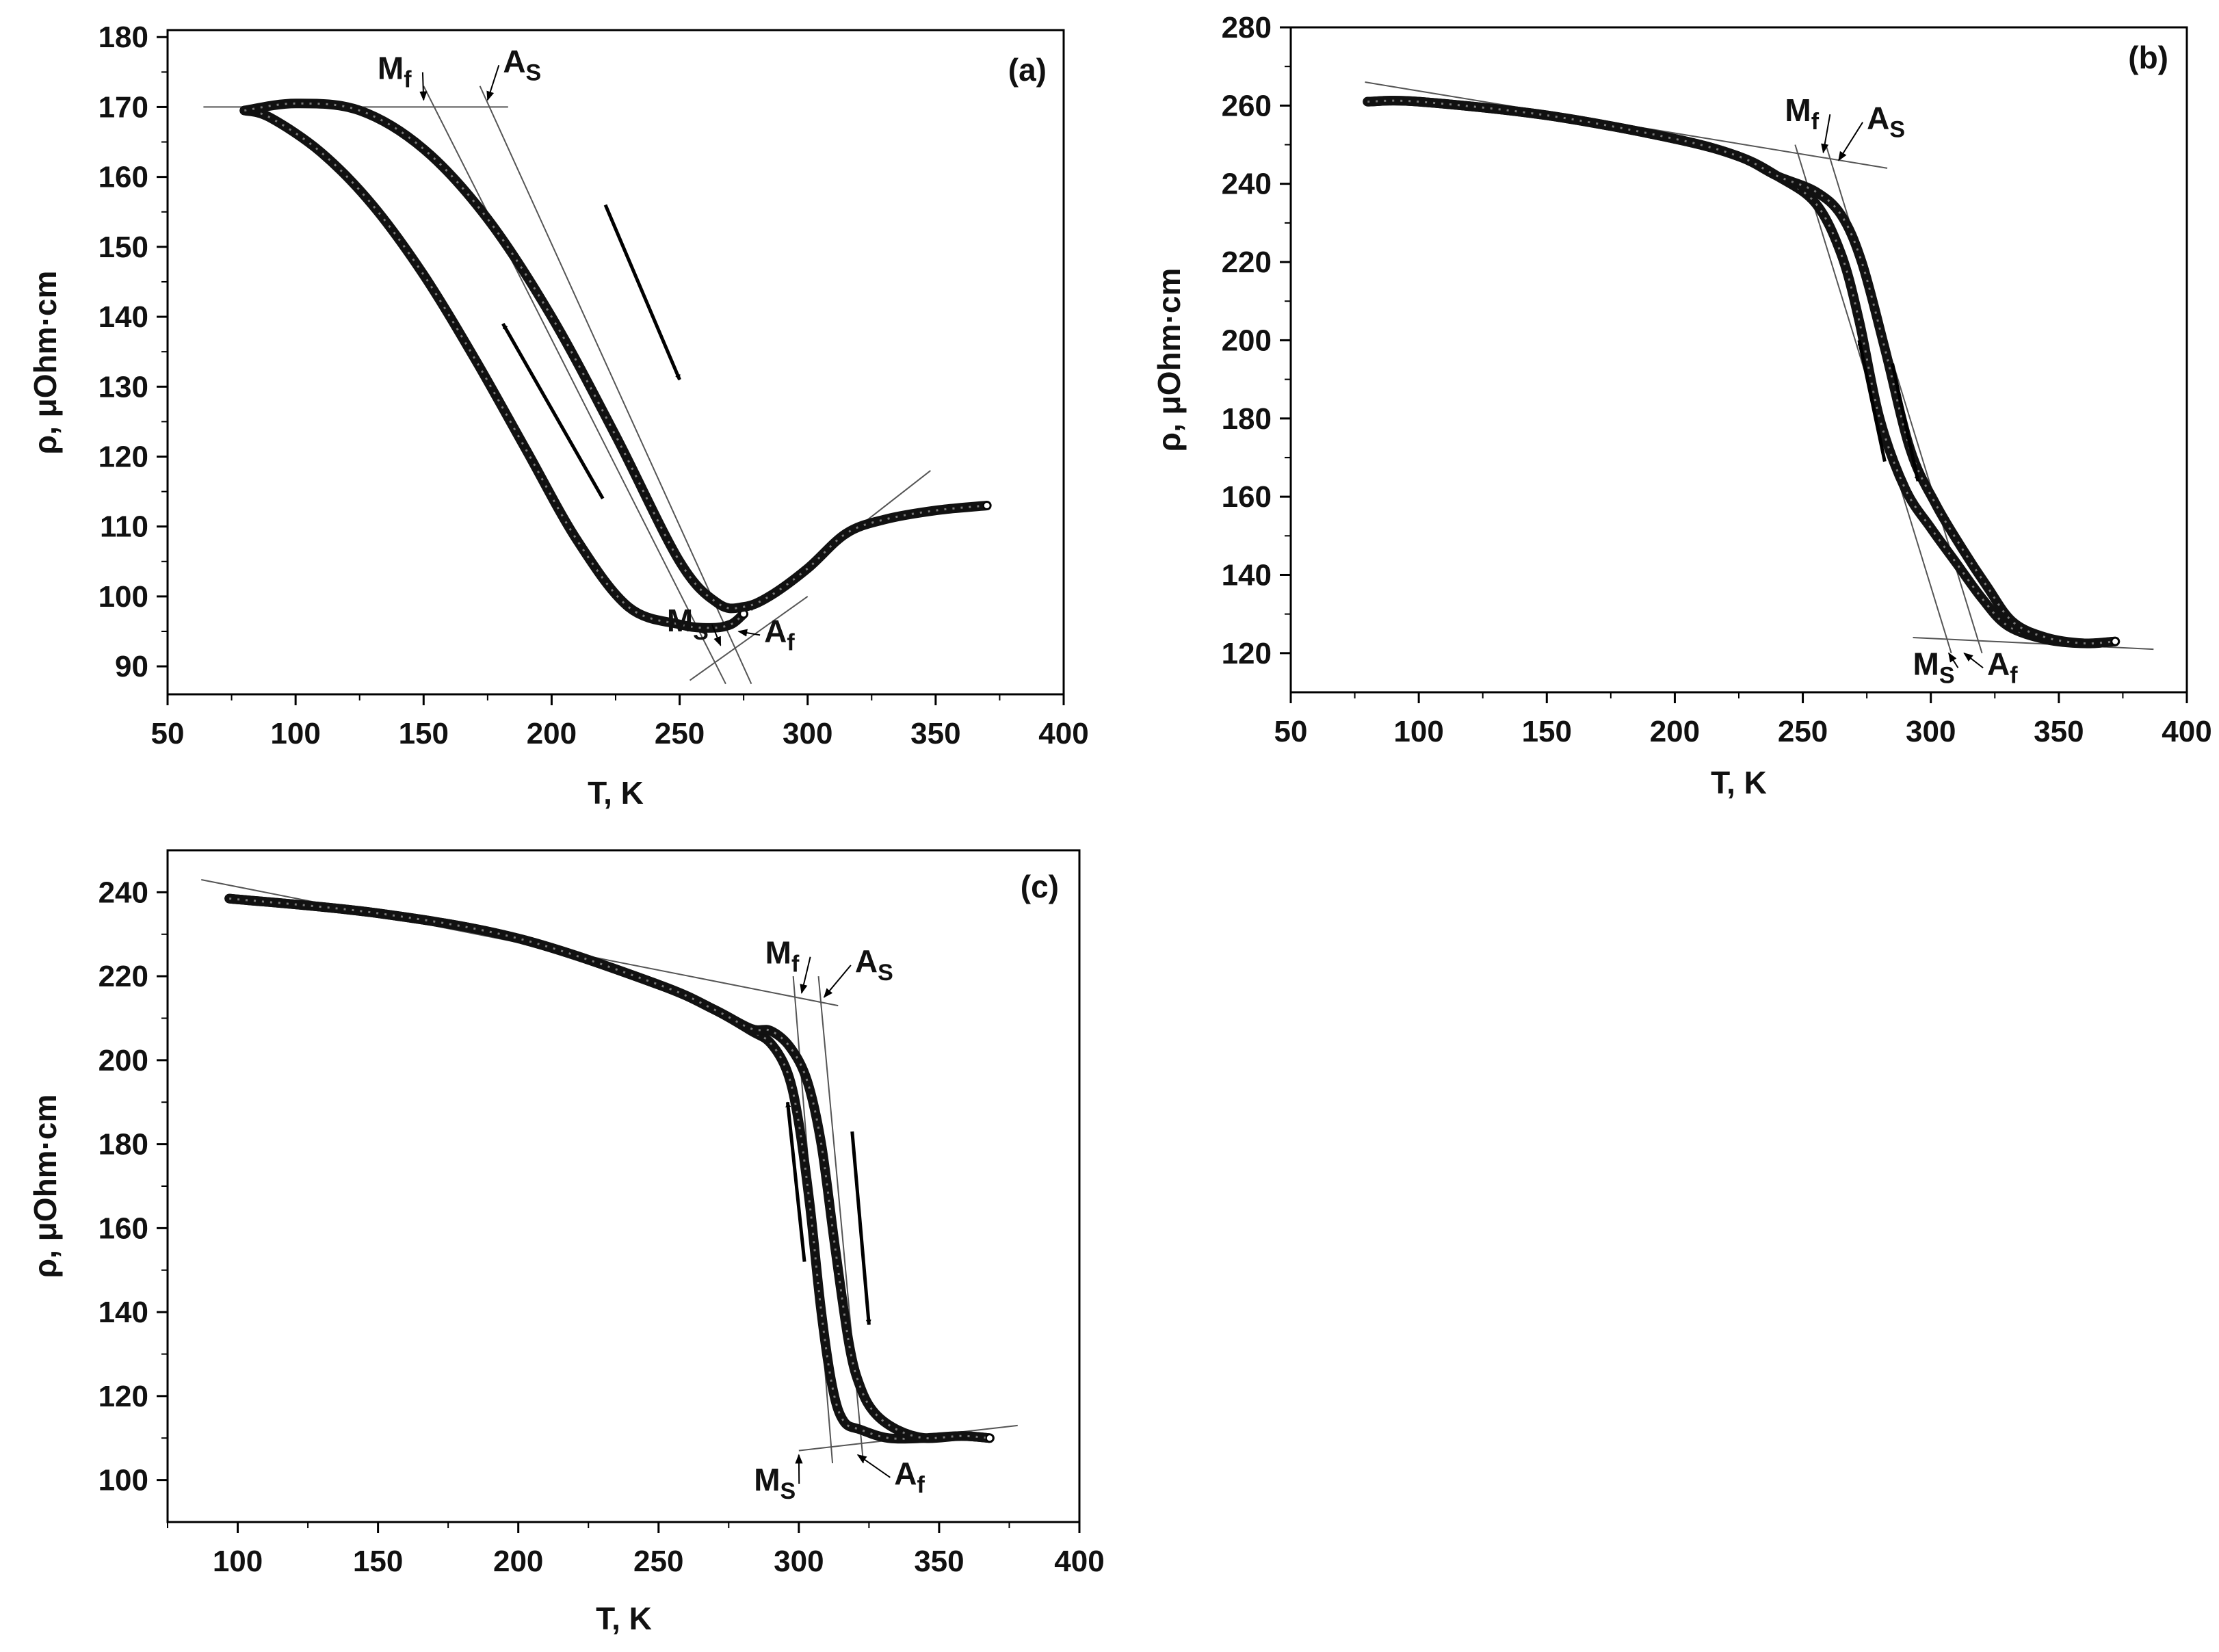 The width and height of the screenshot is (2219, 1652). What do you see at coordinates (1247, 27) in the screenshot?
I see `y-tick-label: 280` at bounding box center [1247, 27].